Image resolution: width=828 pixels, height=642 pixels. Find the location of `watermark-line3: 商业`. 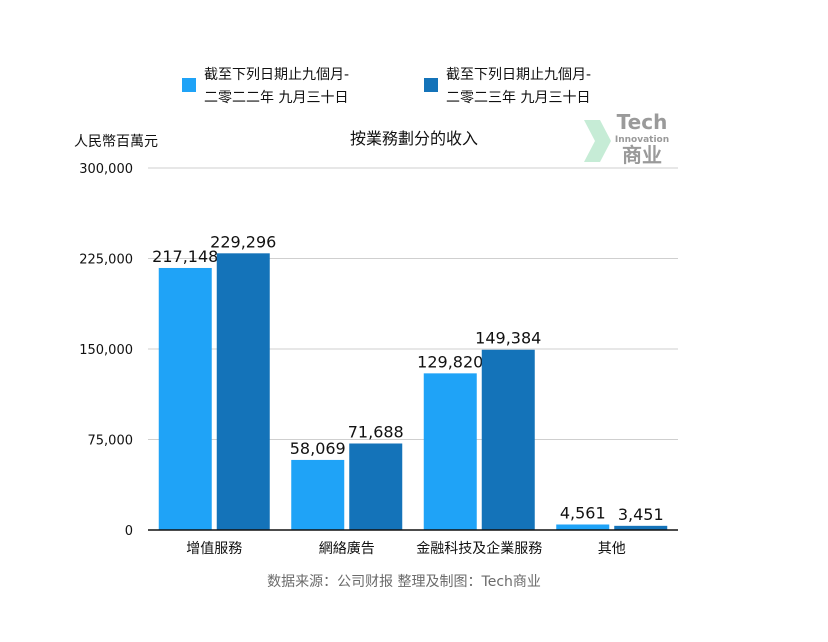

watermark-line3: 商业 is located at coordinates (642, 155).